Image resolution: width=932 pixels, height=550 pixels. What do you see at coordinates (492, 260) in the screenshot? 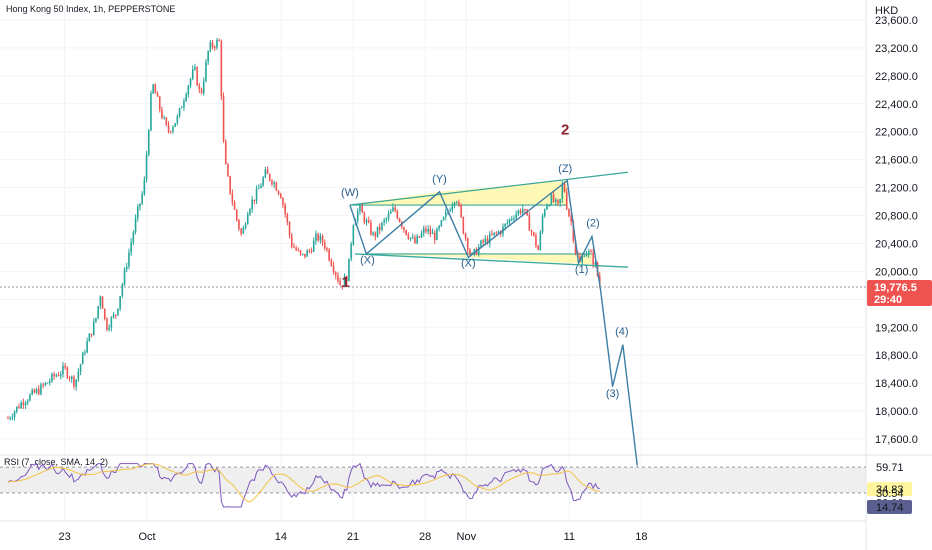
I see `channel-line-lower` at bounding box center [492, 260].